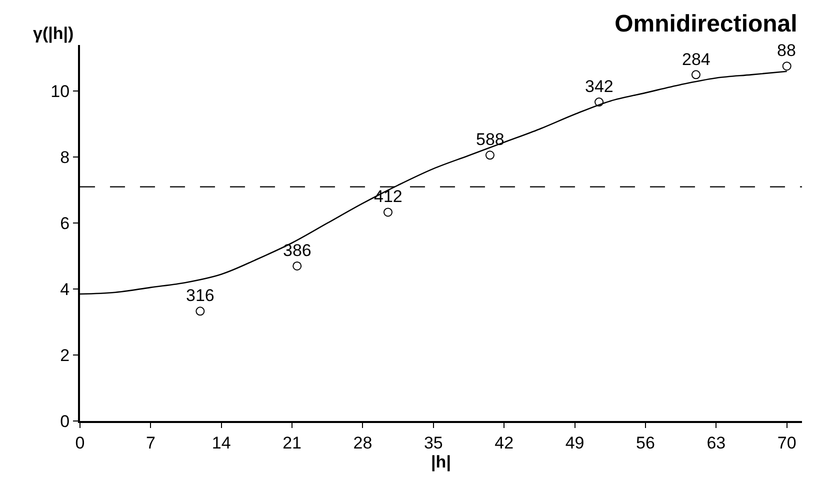 This screenshot has width=822, height=491. What do you see at coordinates (696, 59) in the screenshot?
I see `annotation: 284` at bounding box center [696, 59].